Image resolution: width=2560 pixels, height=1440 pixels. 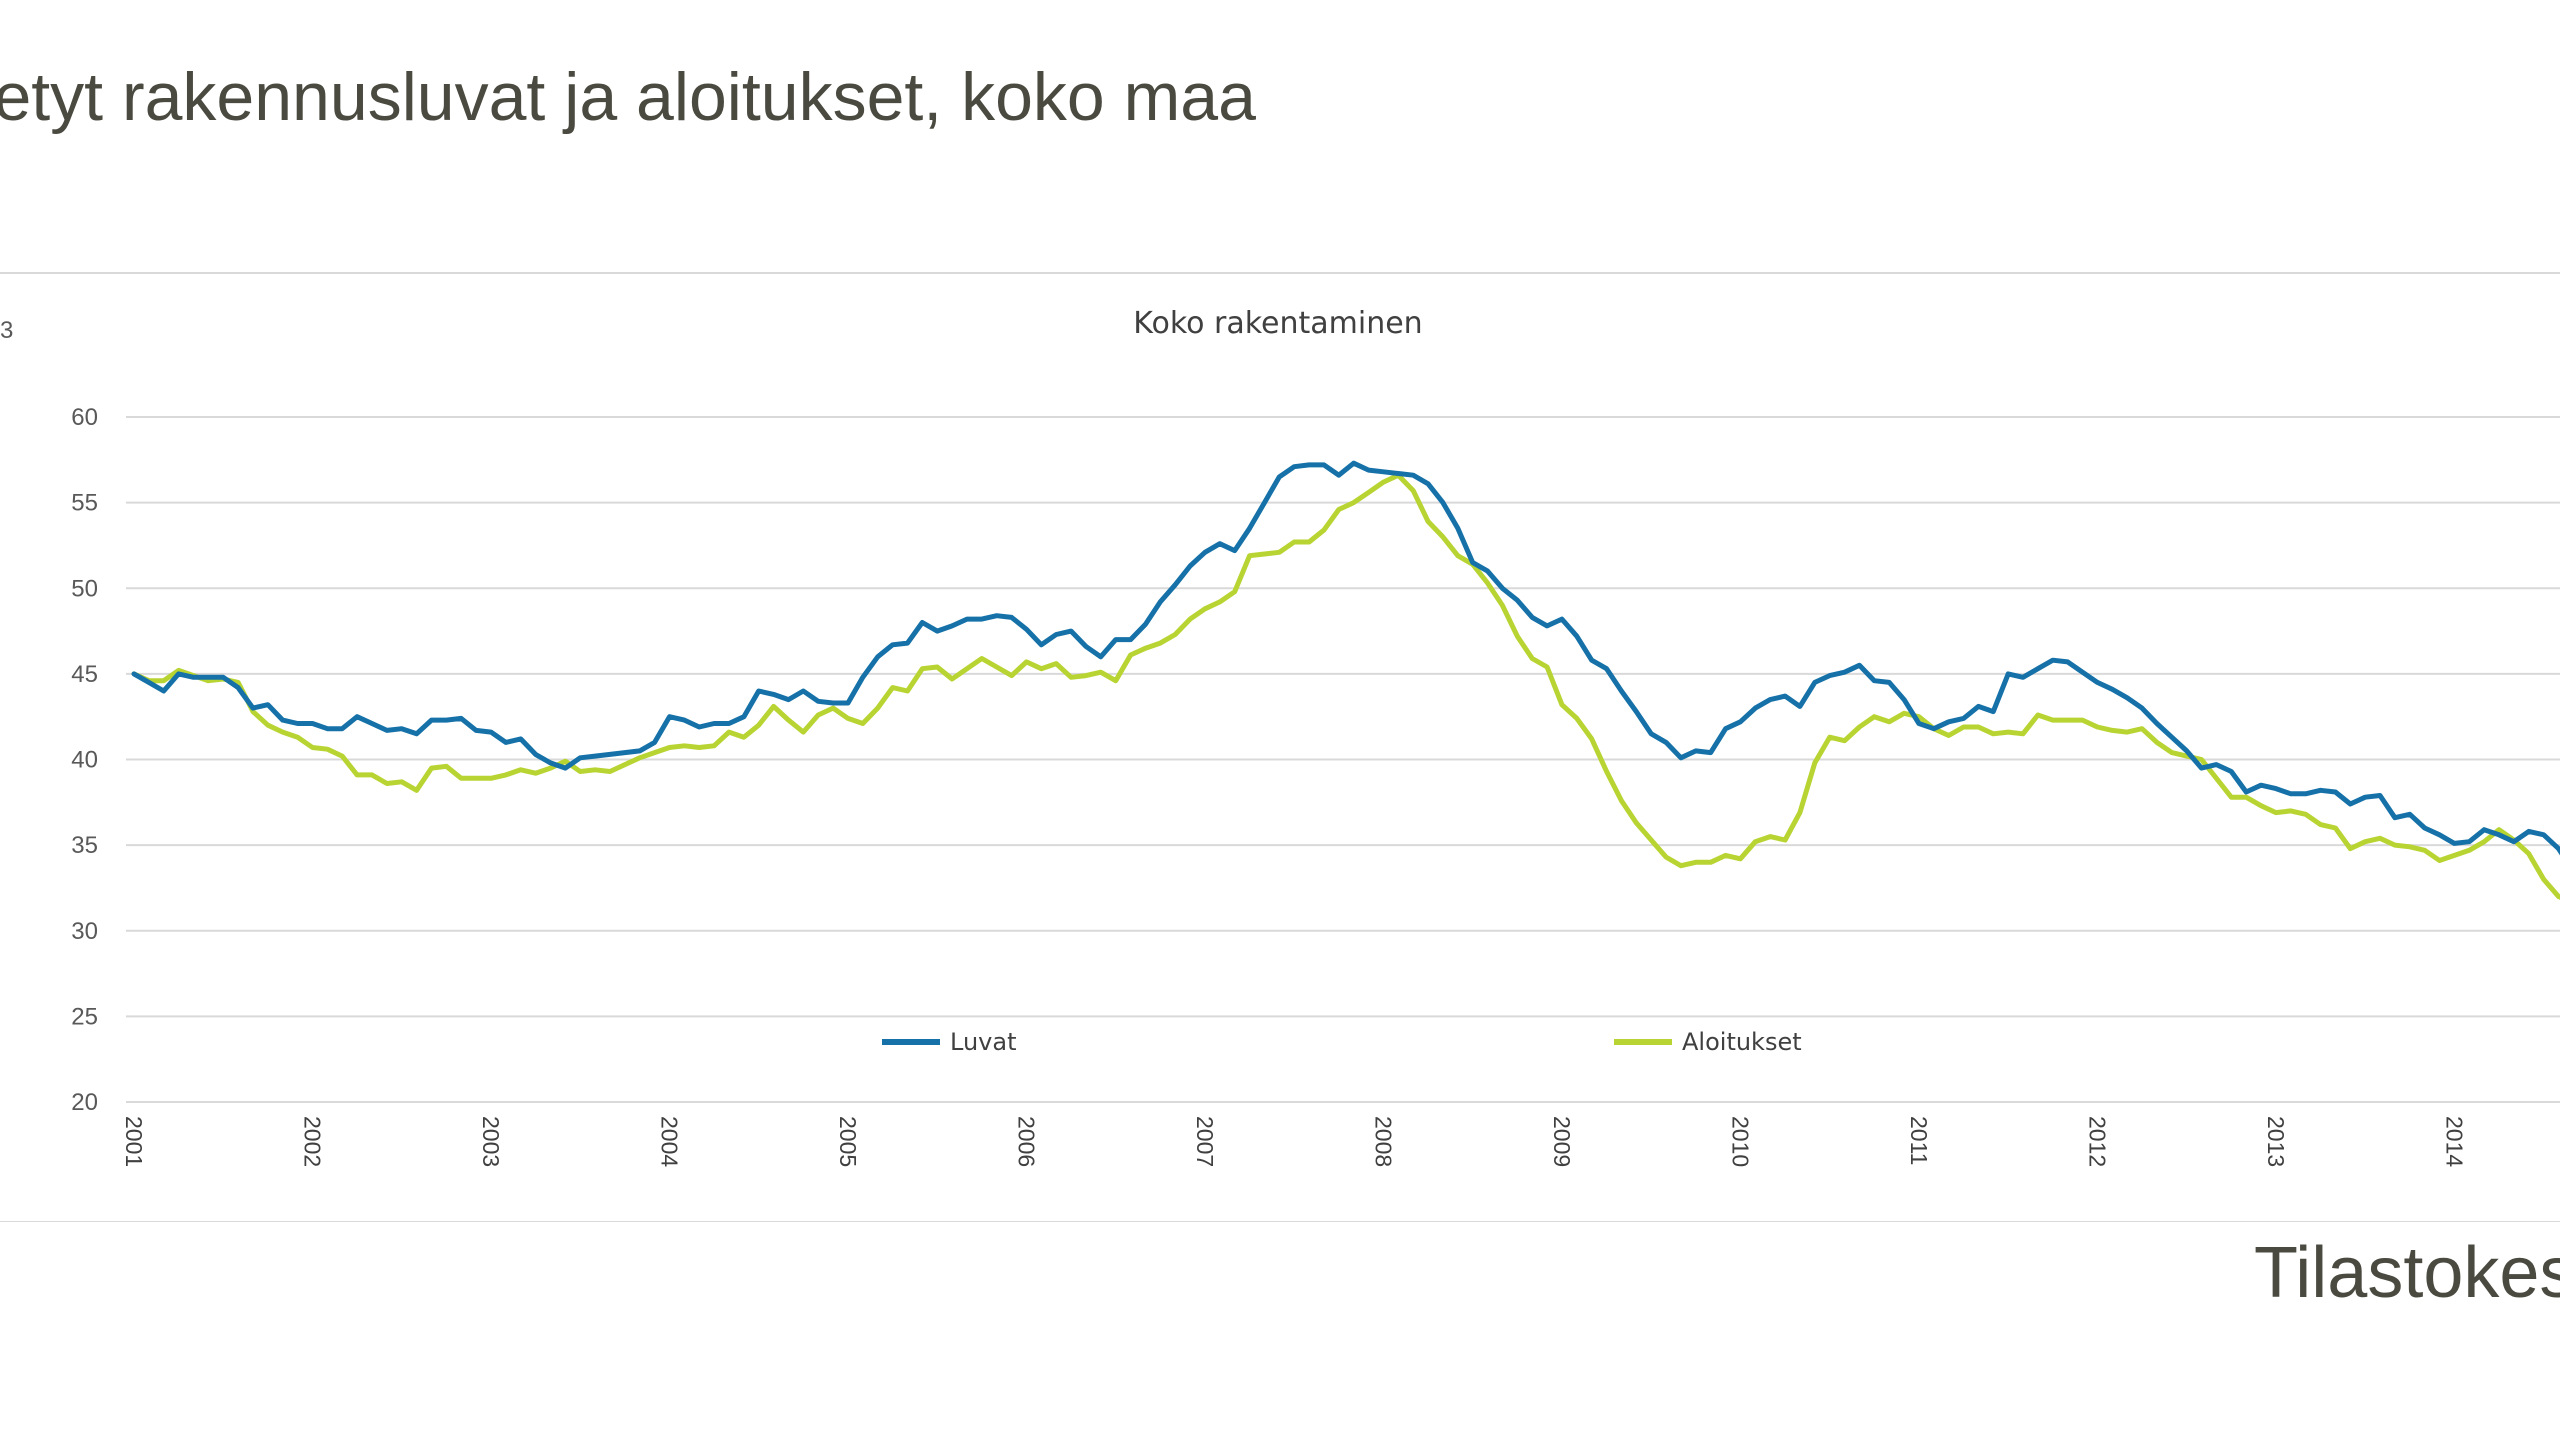 What do you see at coordinates (1342, 1042) in the screenshot?
I see `legend: Luvat Aloitukset` at bounding box center [1342, 1042].